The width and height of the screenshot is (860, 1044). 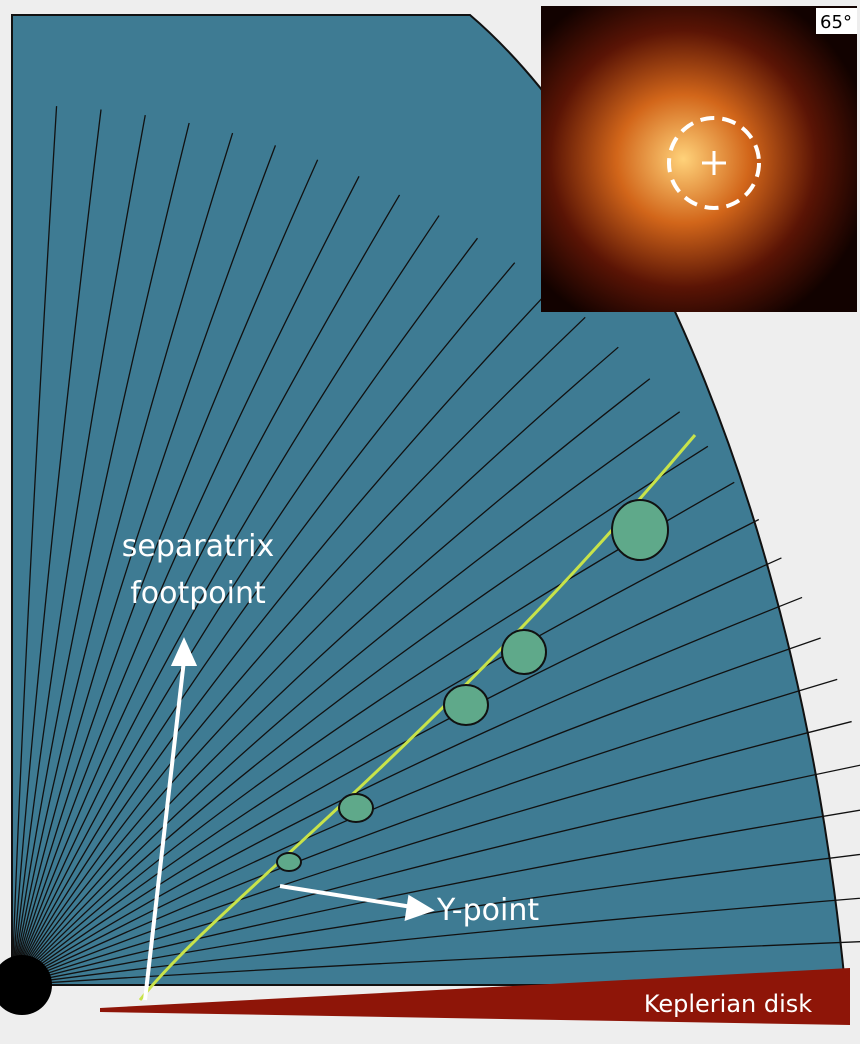 What do you see at coordinates (198, 546) in the screenshot?
I see `label: separatrix` at bounding box center [198, 546].